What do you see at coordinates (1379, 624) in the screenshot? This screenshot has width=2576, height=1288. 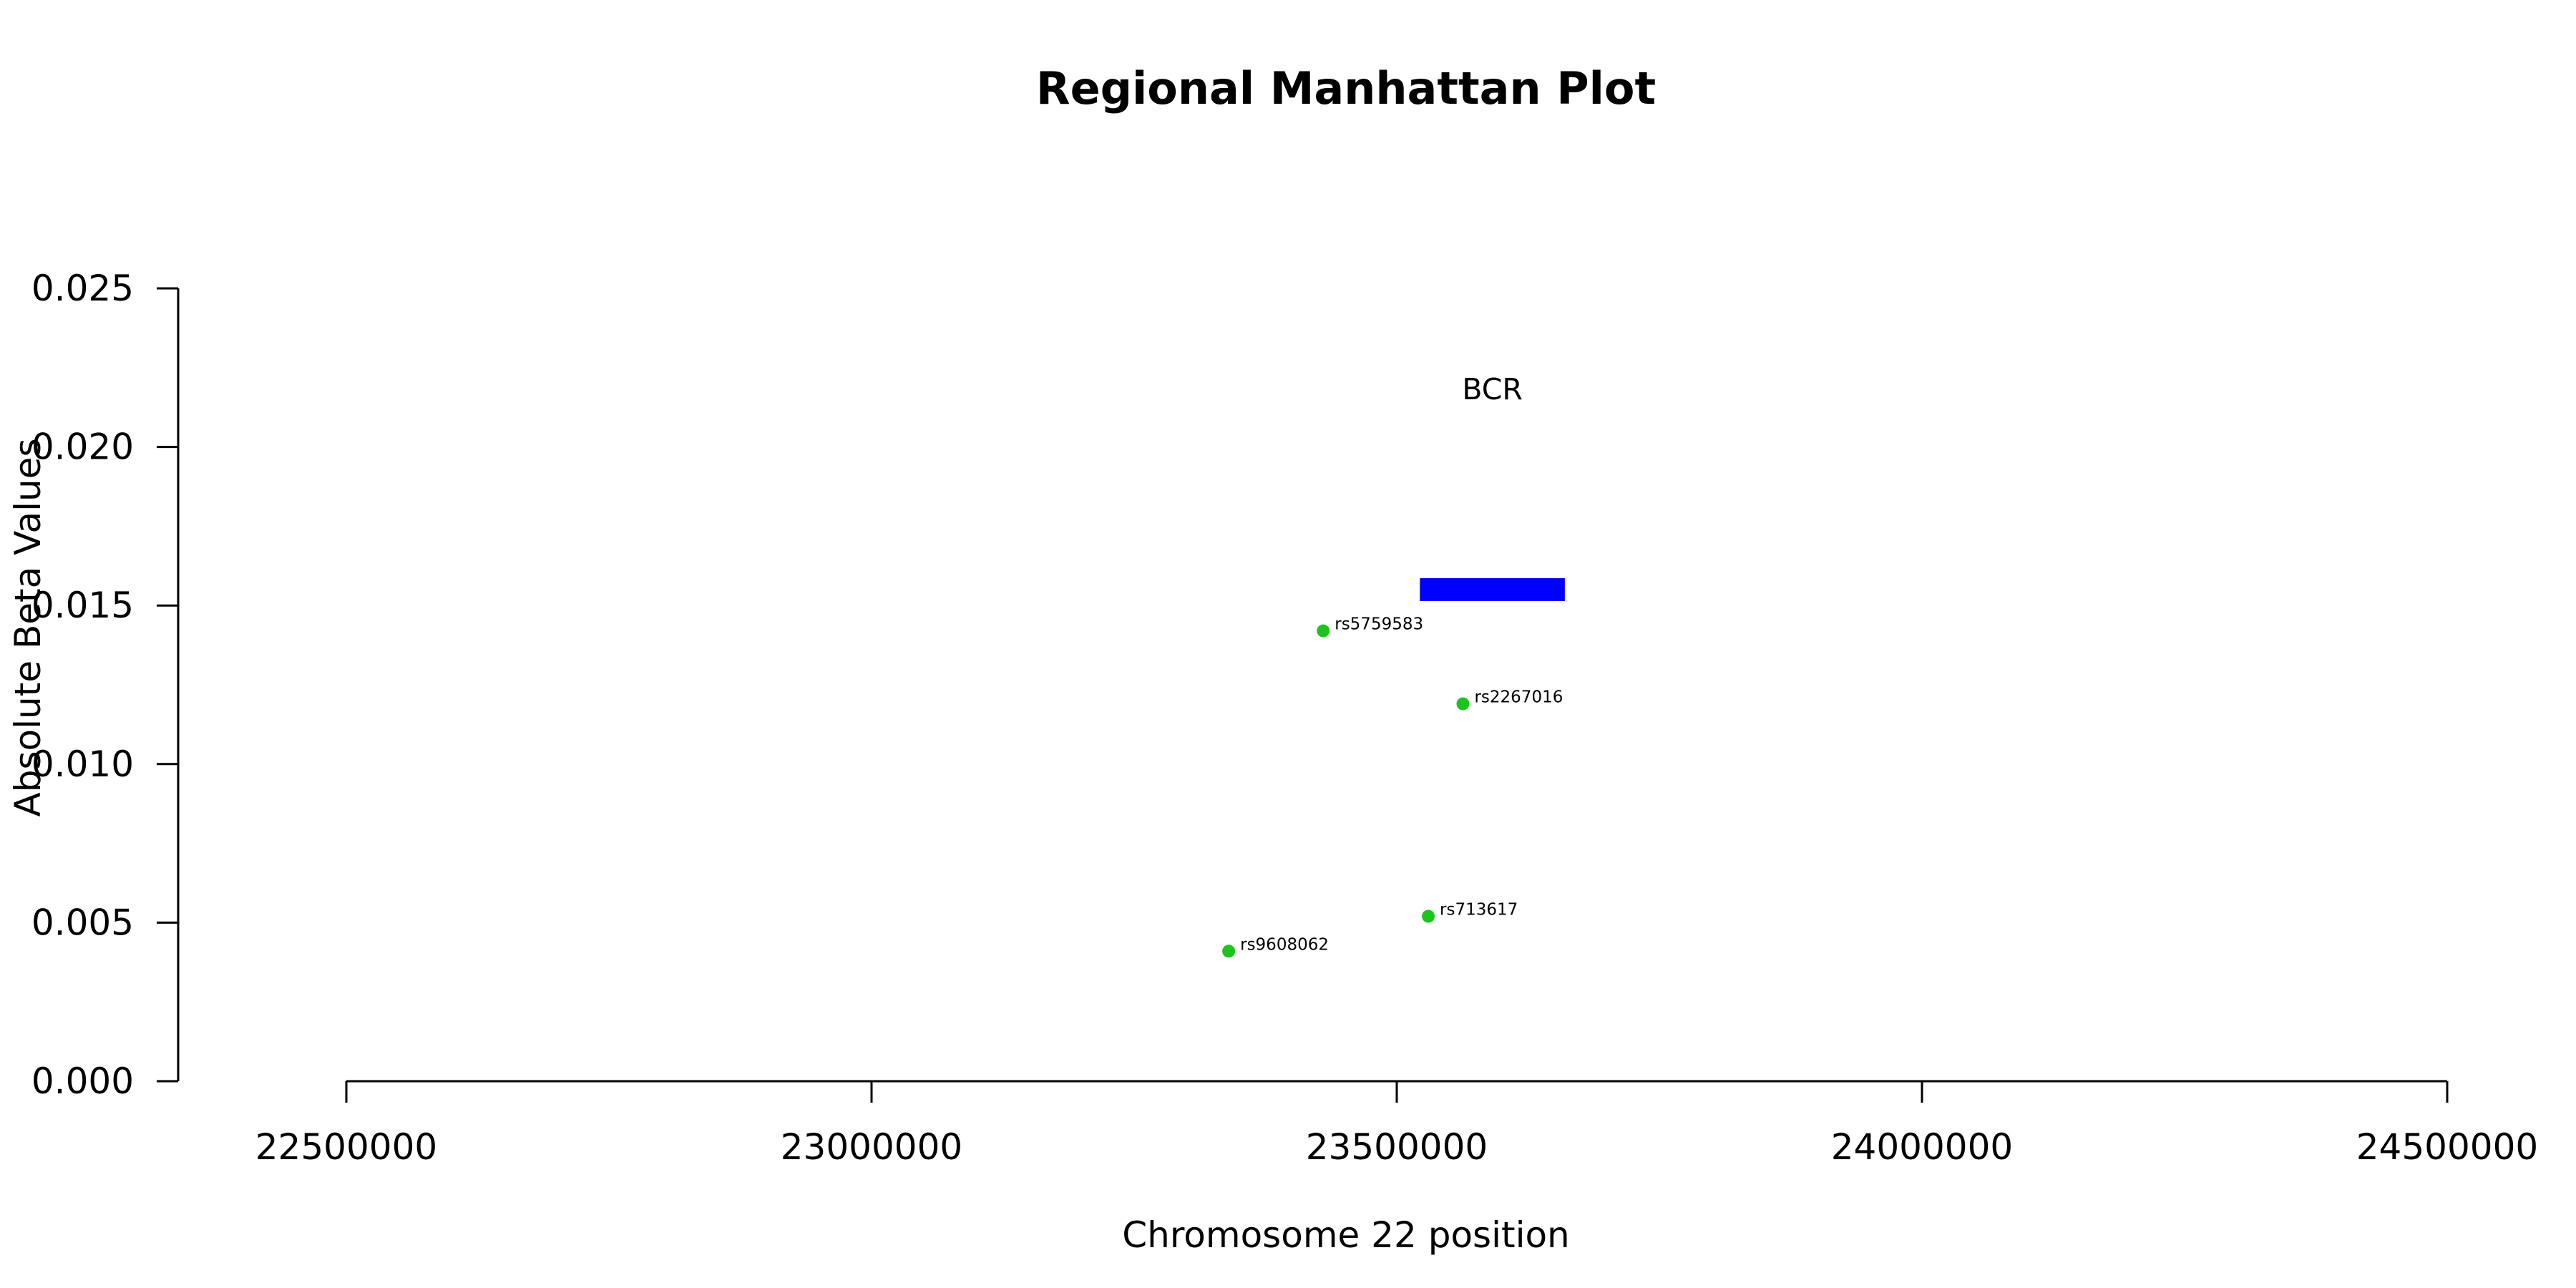 I see `snp-label: rs5759583` at bounding box center [1379, 624].